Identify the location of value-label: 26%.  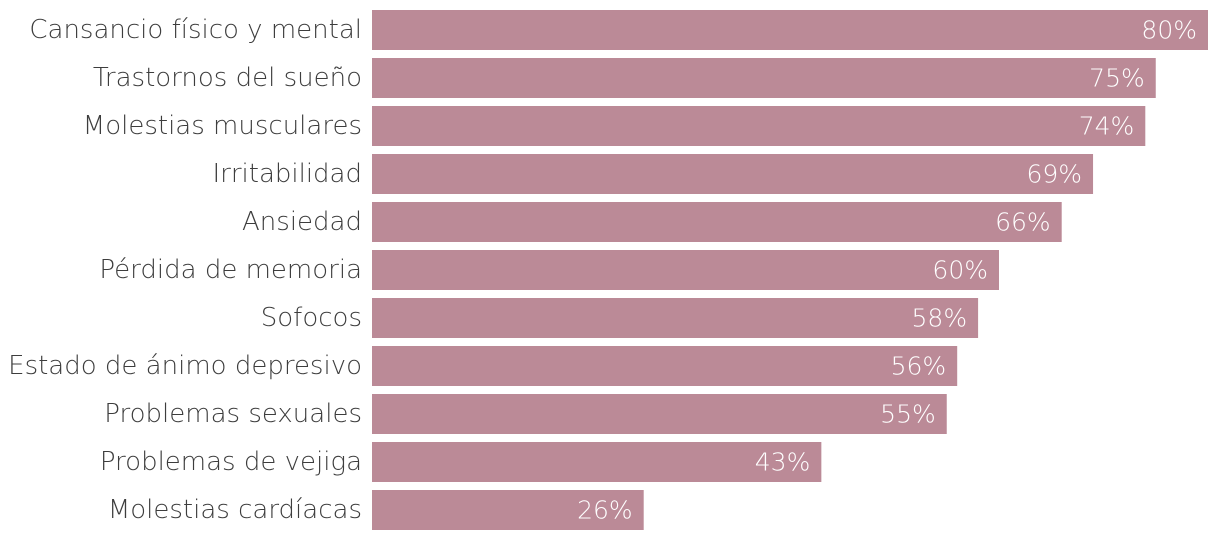
(605, 510).